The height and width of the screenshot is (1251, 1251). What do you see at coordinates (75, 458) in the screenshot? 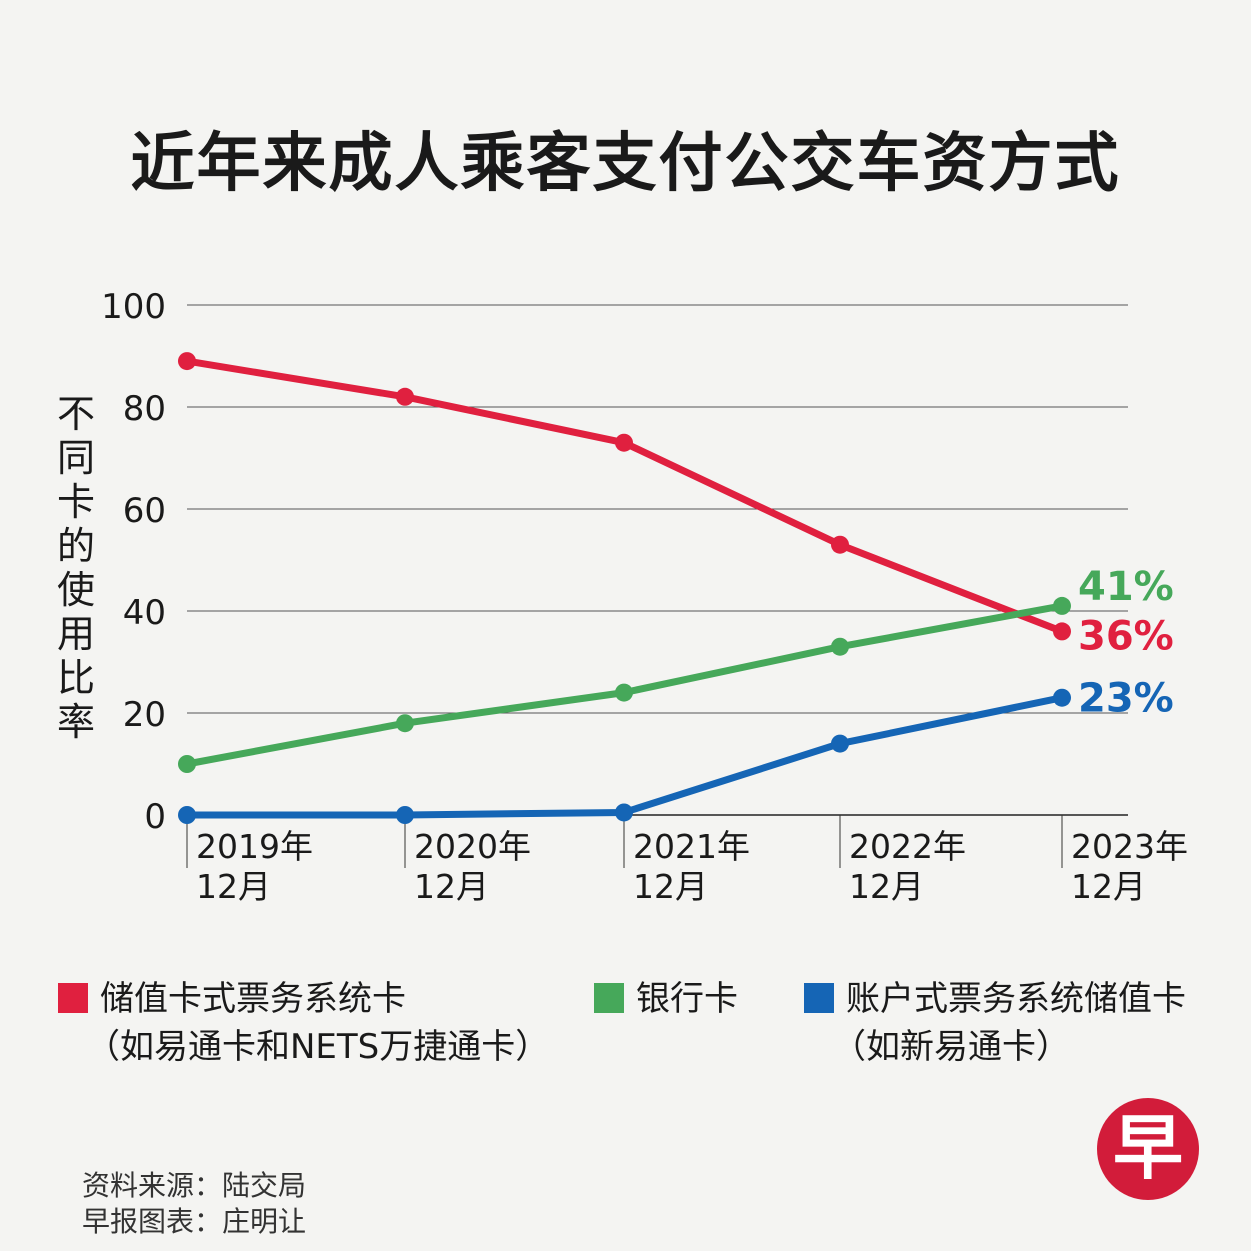
I see `y-axis-label-char: 同` at bounding box center [75, 458].